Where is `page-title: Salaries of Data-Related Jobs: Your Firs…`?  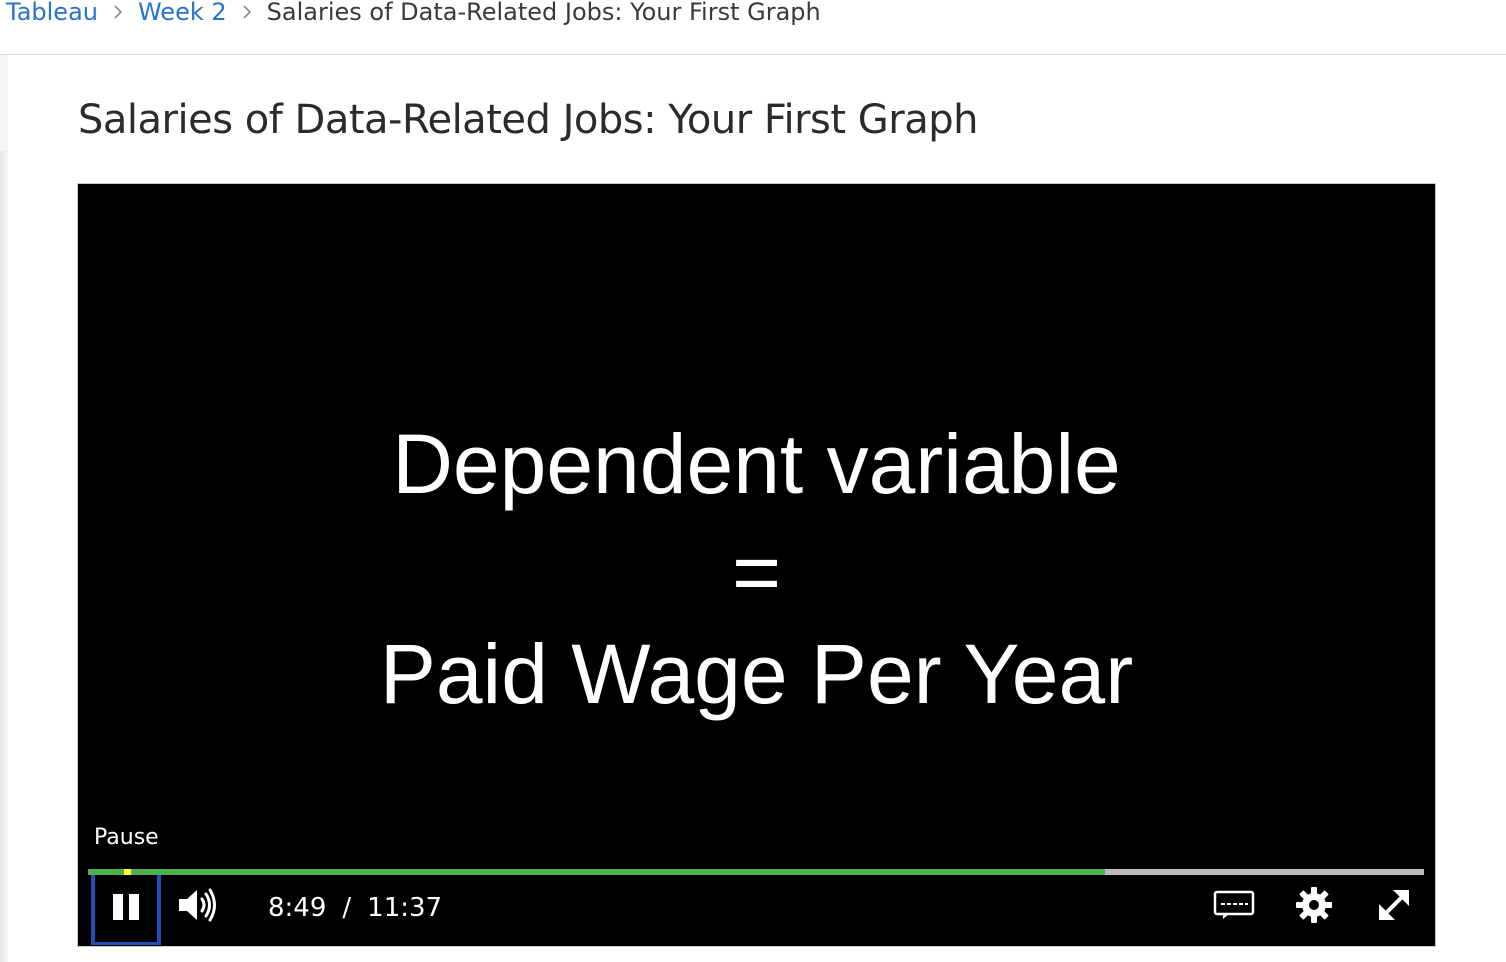 page-title: Salaries of Data-Related Jobs: Your Firs… is located at coordinates (528, 120).